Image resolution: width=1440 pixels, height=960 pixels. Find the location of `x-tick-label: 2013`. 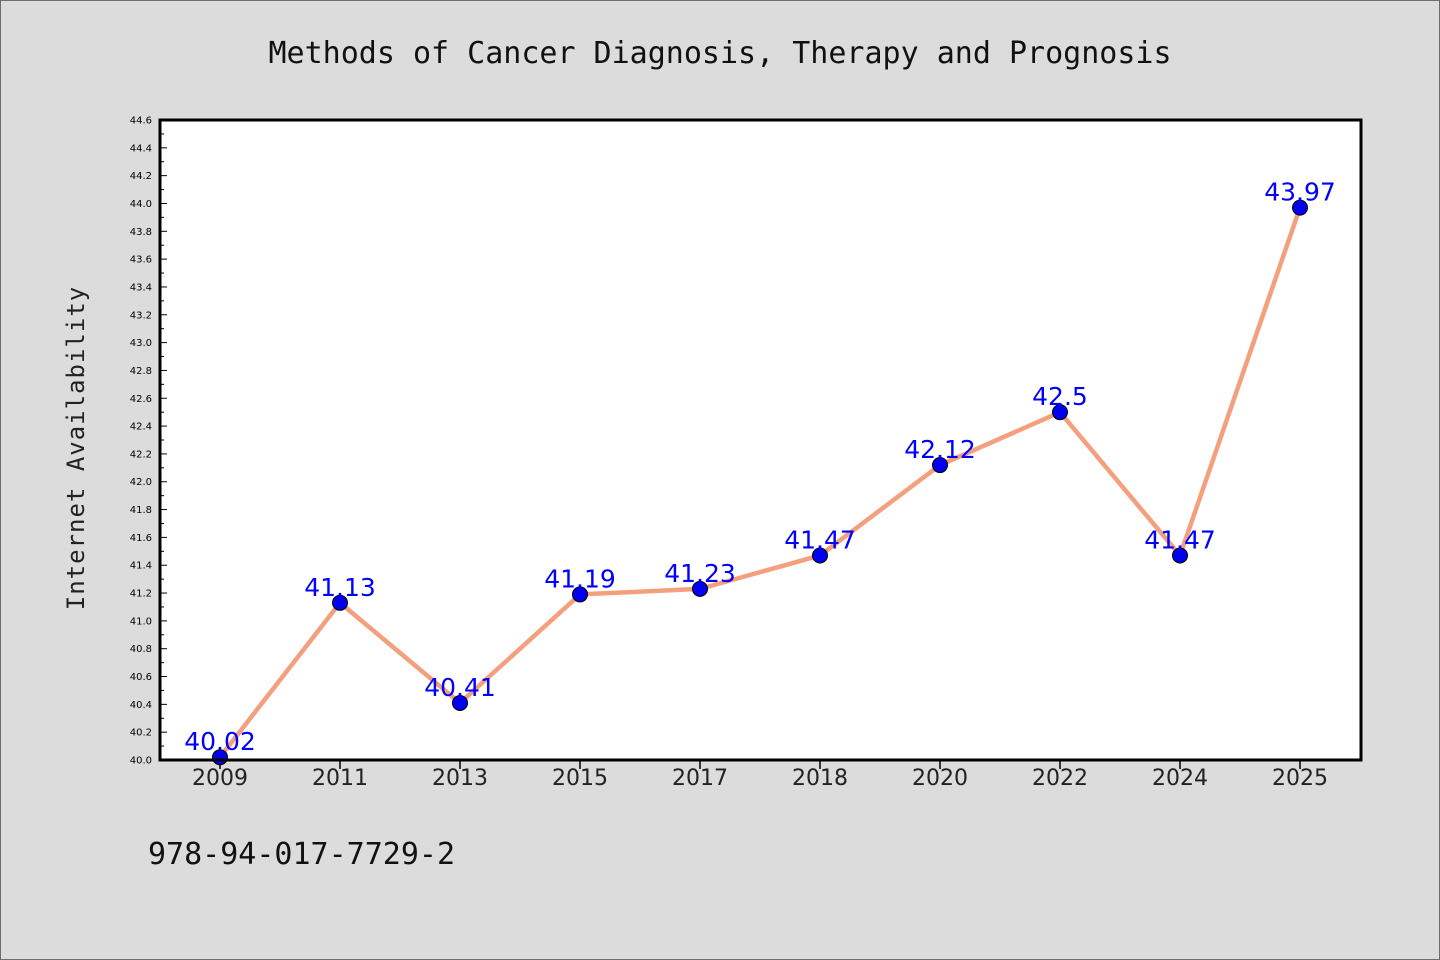

x-tick-label: 2013 is located at coordinates (460, 778).